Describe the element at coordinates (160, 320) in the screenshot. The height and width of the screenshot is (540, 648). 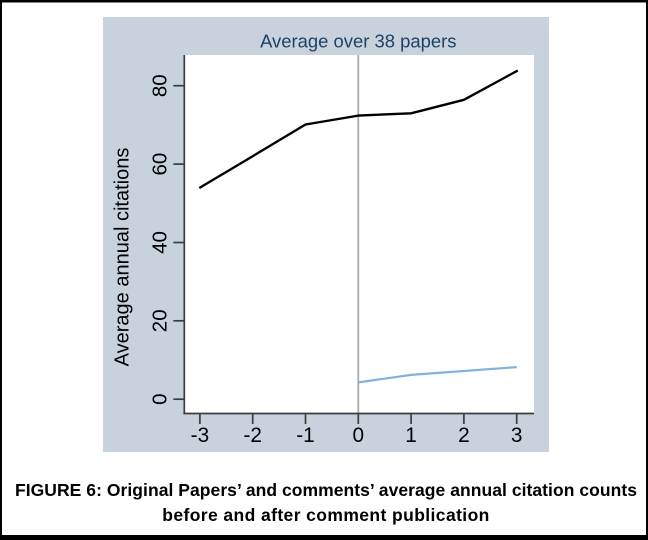
I see `svg-text: 20` at that location.